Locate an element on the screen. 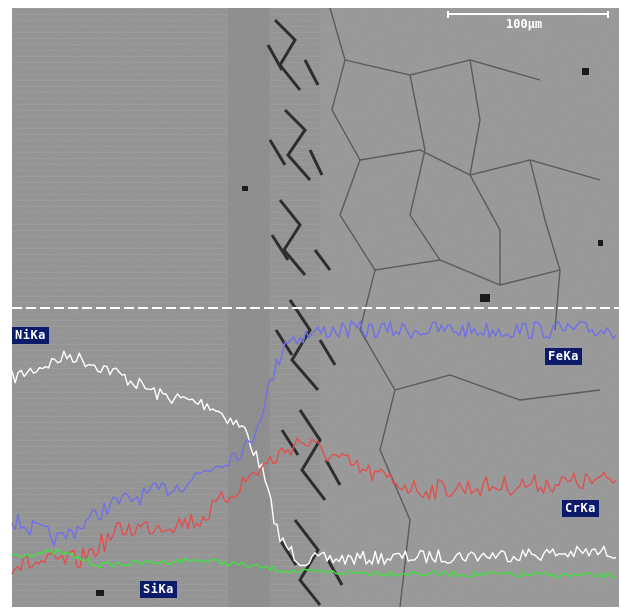 The width and height of the screenshot is (621, 610). si-trace is located at coordinates (314, 564).